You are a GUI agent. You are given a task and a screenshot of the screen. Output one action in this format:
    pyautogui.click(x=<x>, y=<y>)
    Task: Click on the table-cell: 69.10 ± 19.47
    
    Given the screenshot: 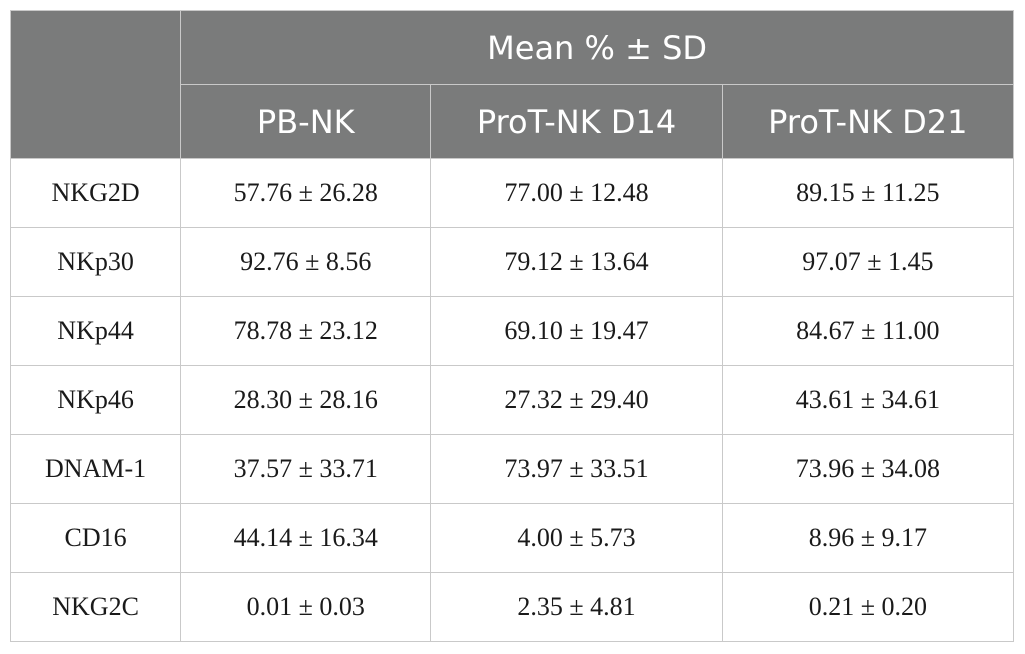 What is the action you would take?
    pyautogui.click(x=576, y=331)
    